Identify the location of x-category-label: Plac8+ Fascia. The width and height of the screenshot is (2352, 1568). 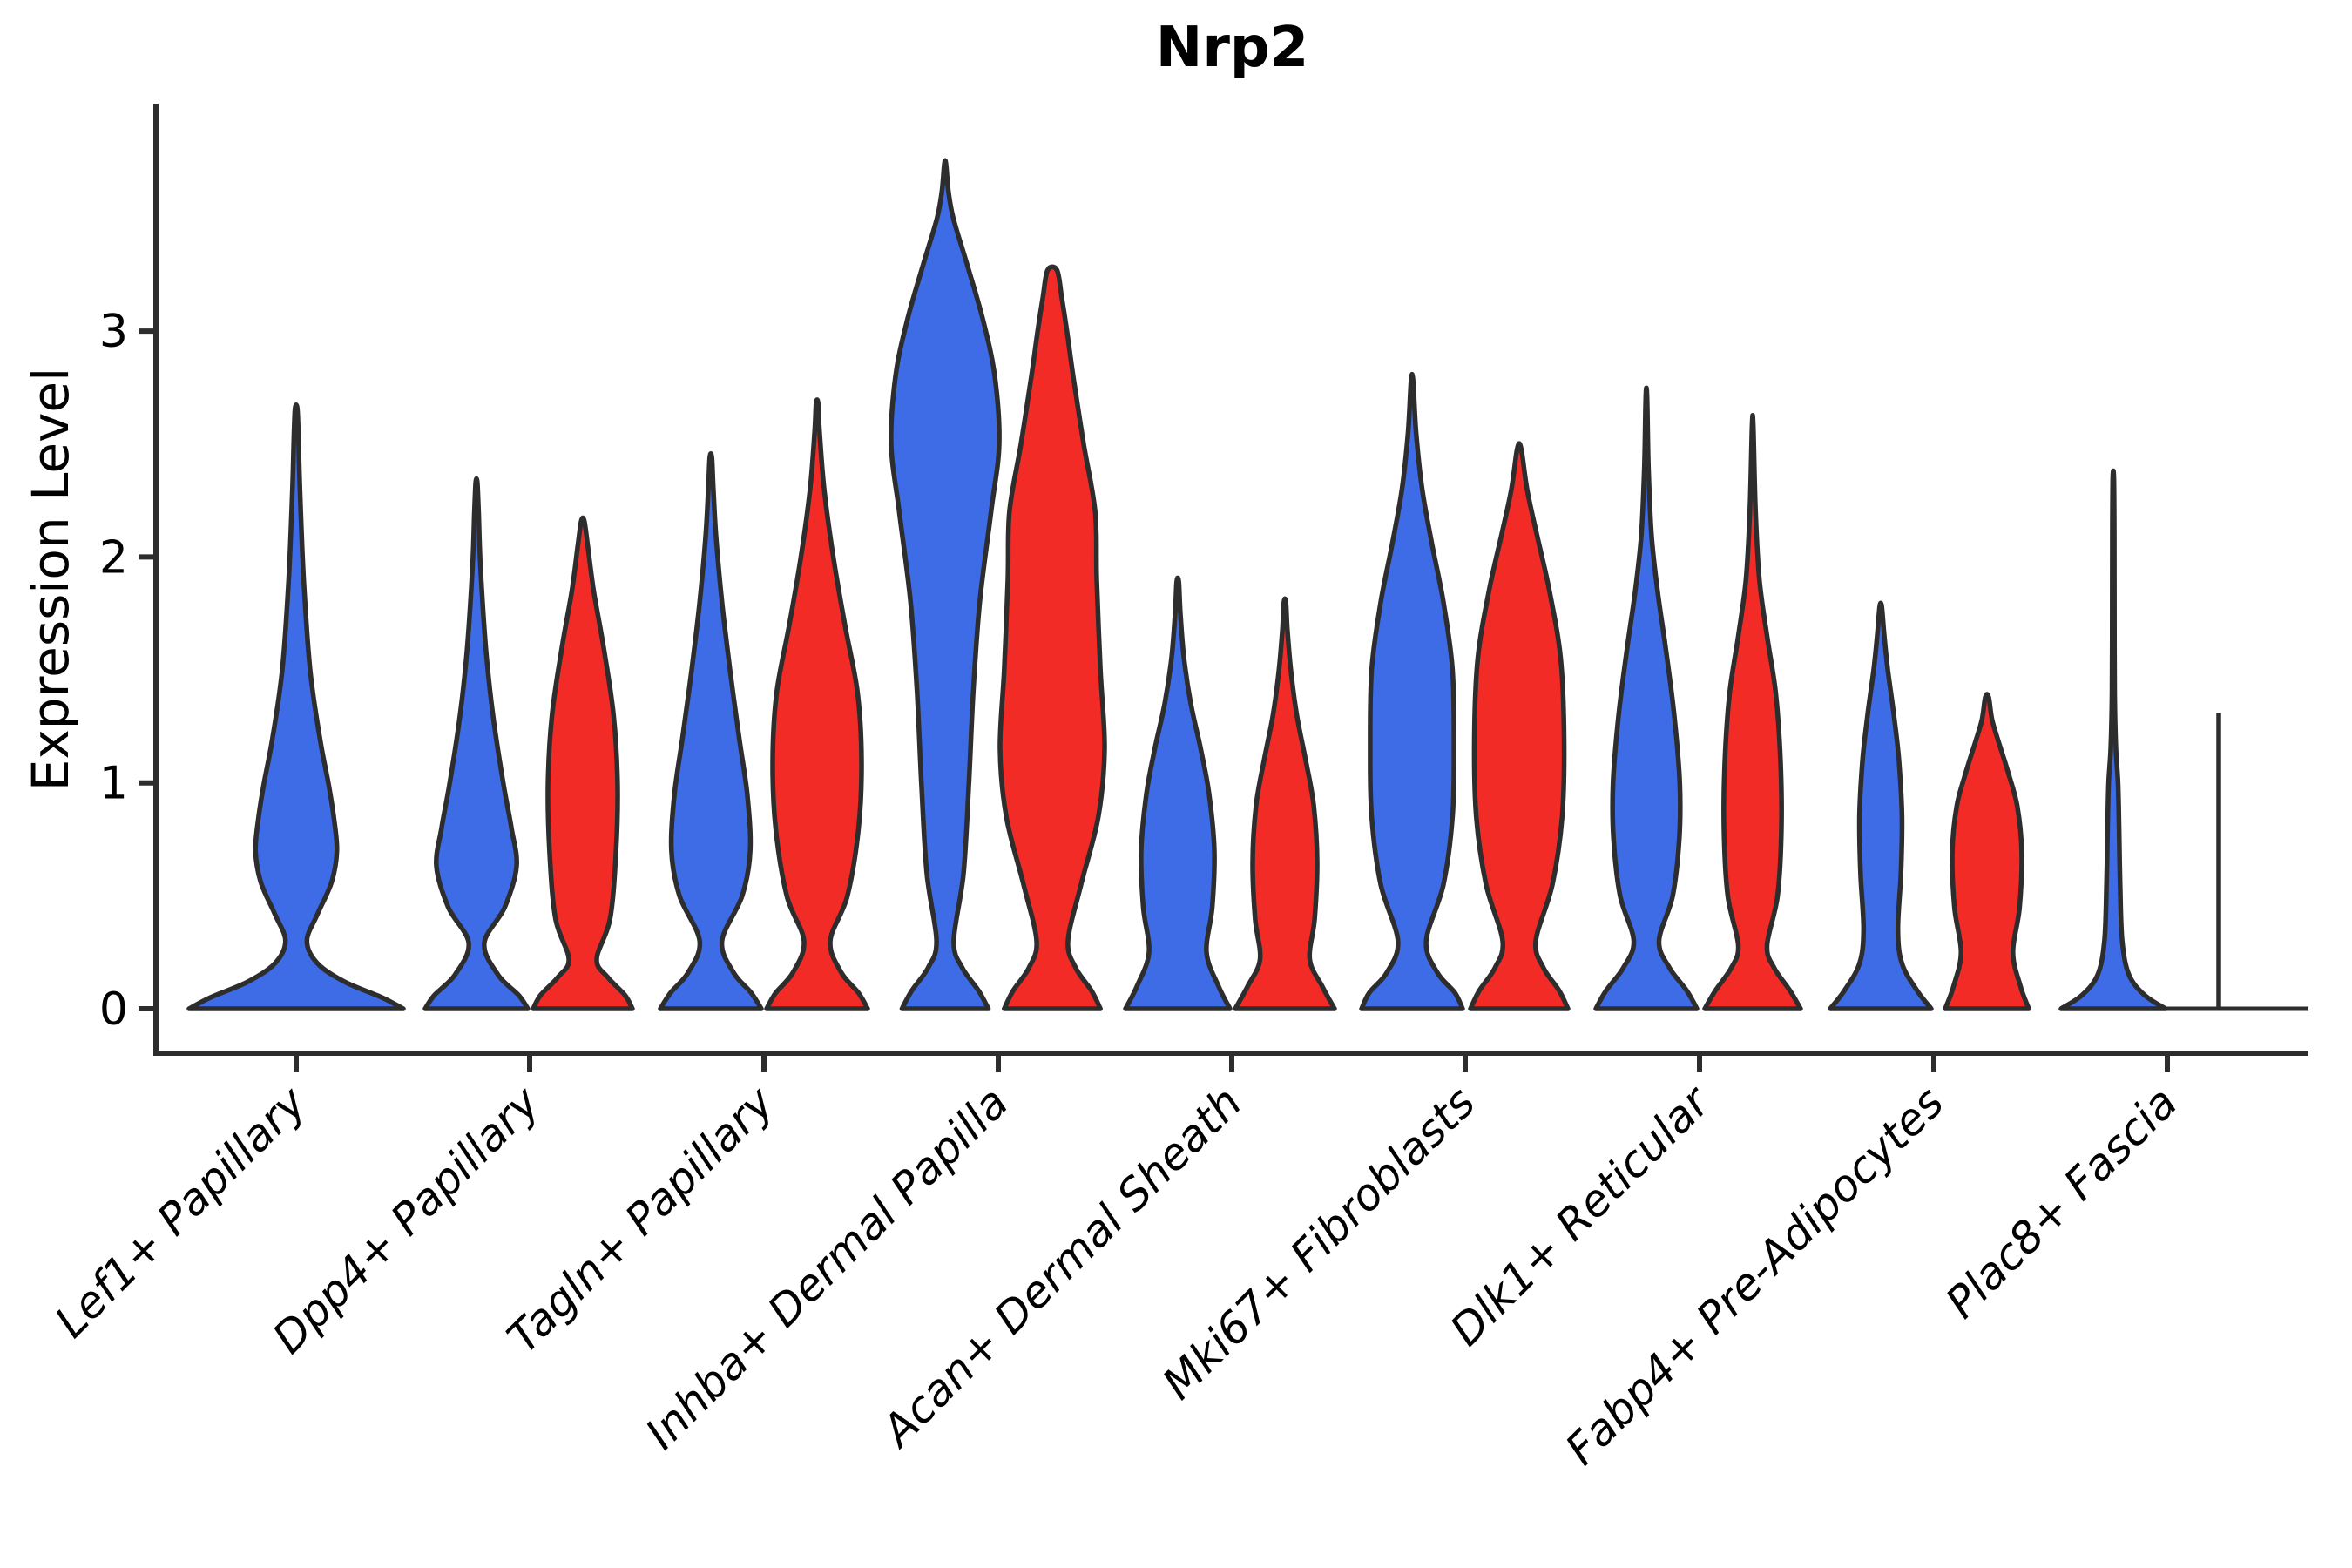
(2061, 1202).